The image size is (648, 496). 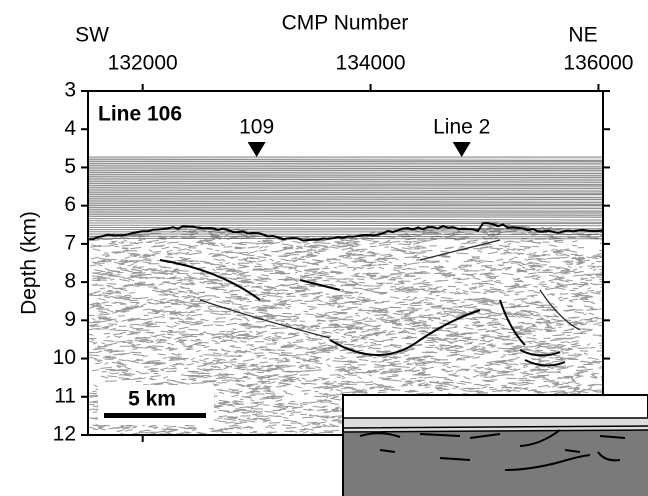 I want to click on panel-label: Line 106, so click(x=140, y=114).